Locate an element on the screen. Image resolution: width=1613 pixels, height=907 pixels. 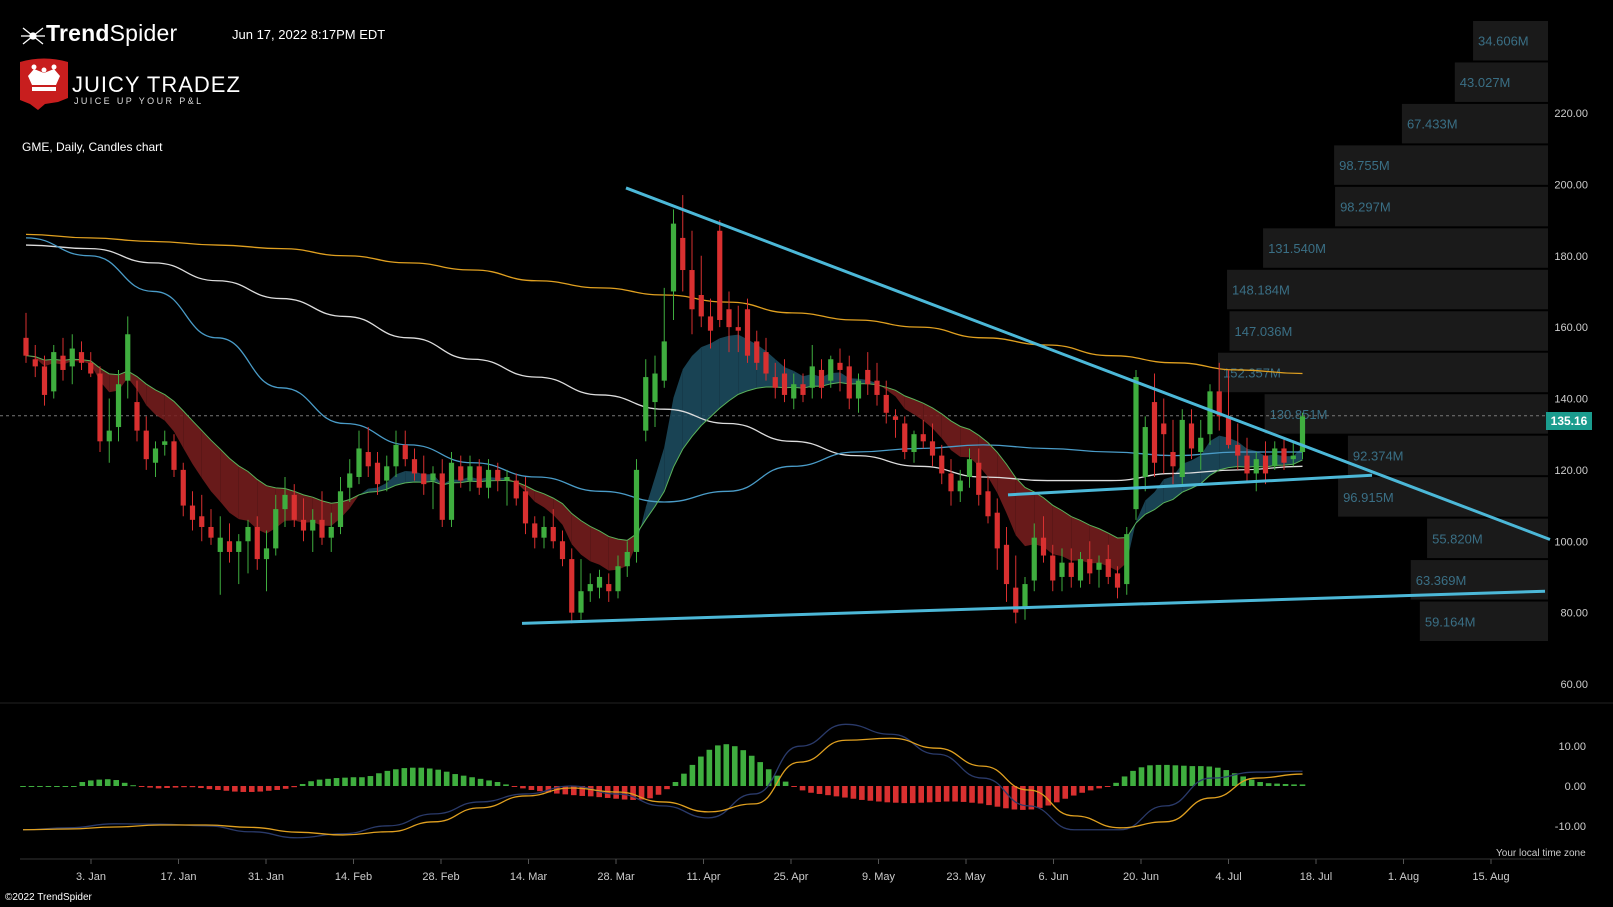
price-tick-label: 100.00 is located at coordinates (1571, 542).